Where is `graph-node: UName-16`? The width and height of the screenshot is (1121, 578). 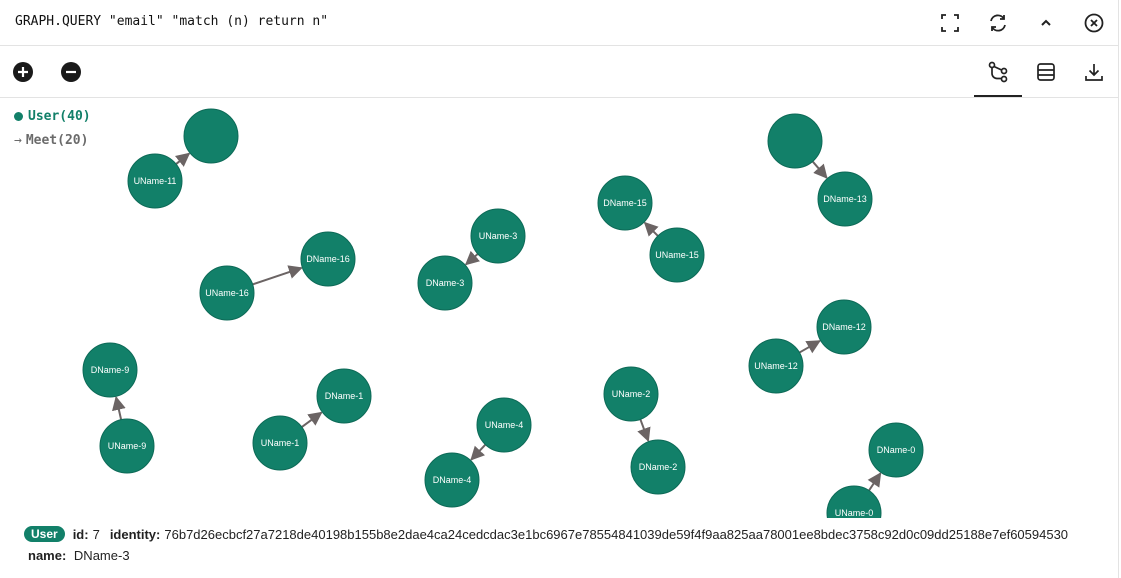 graph-node: UName-16 is located at coordinates (227, 293).